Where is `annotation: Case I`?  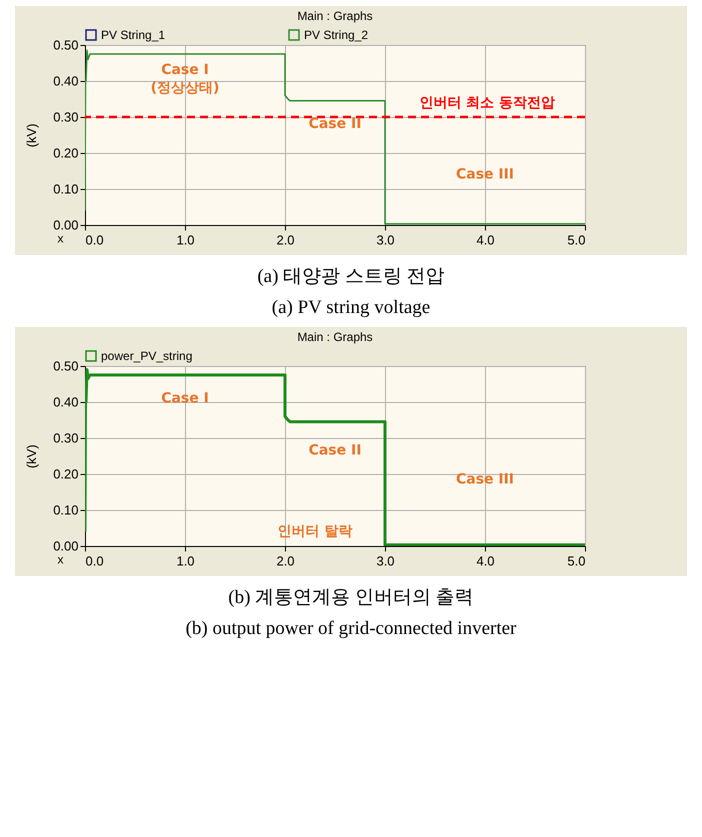
annotation: Case I is located at coordinates (185, 398).